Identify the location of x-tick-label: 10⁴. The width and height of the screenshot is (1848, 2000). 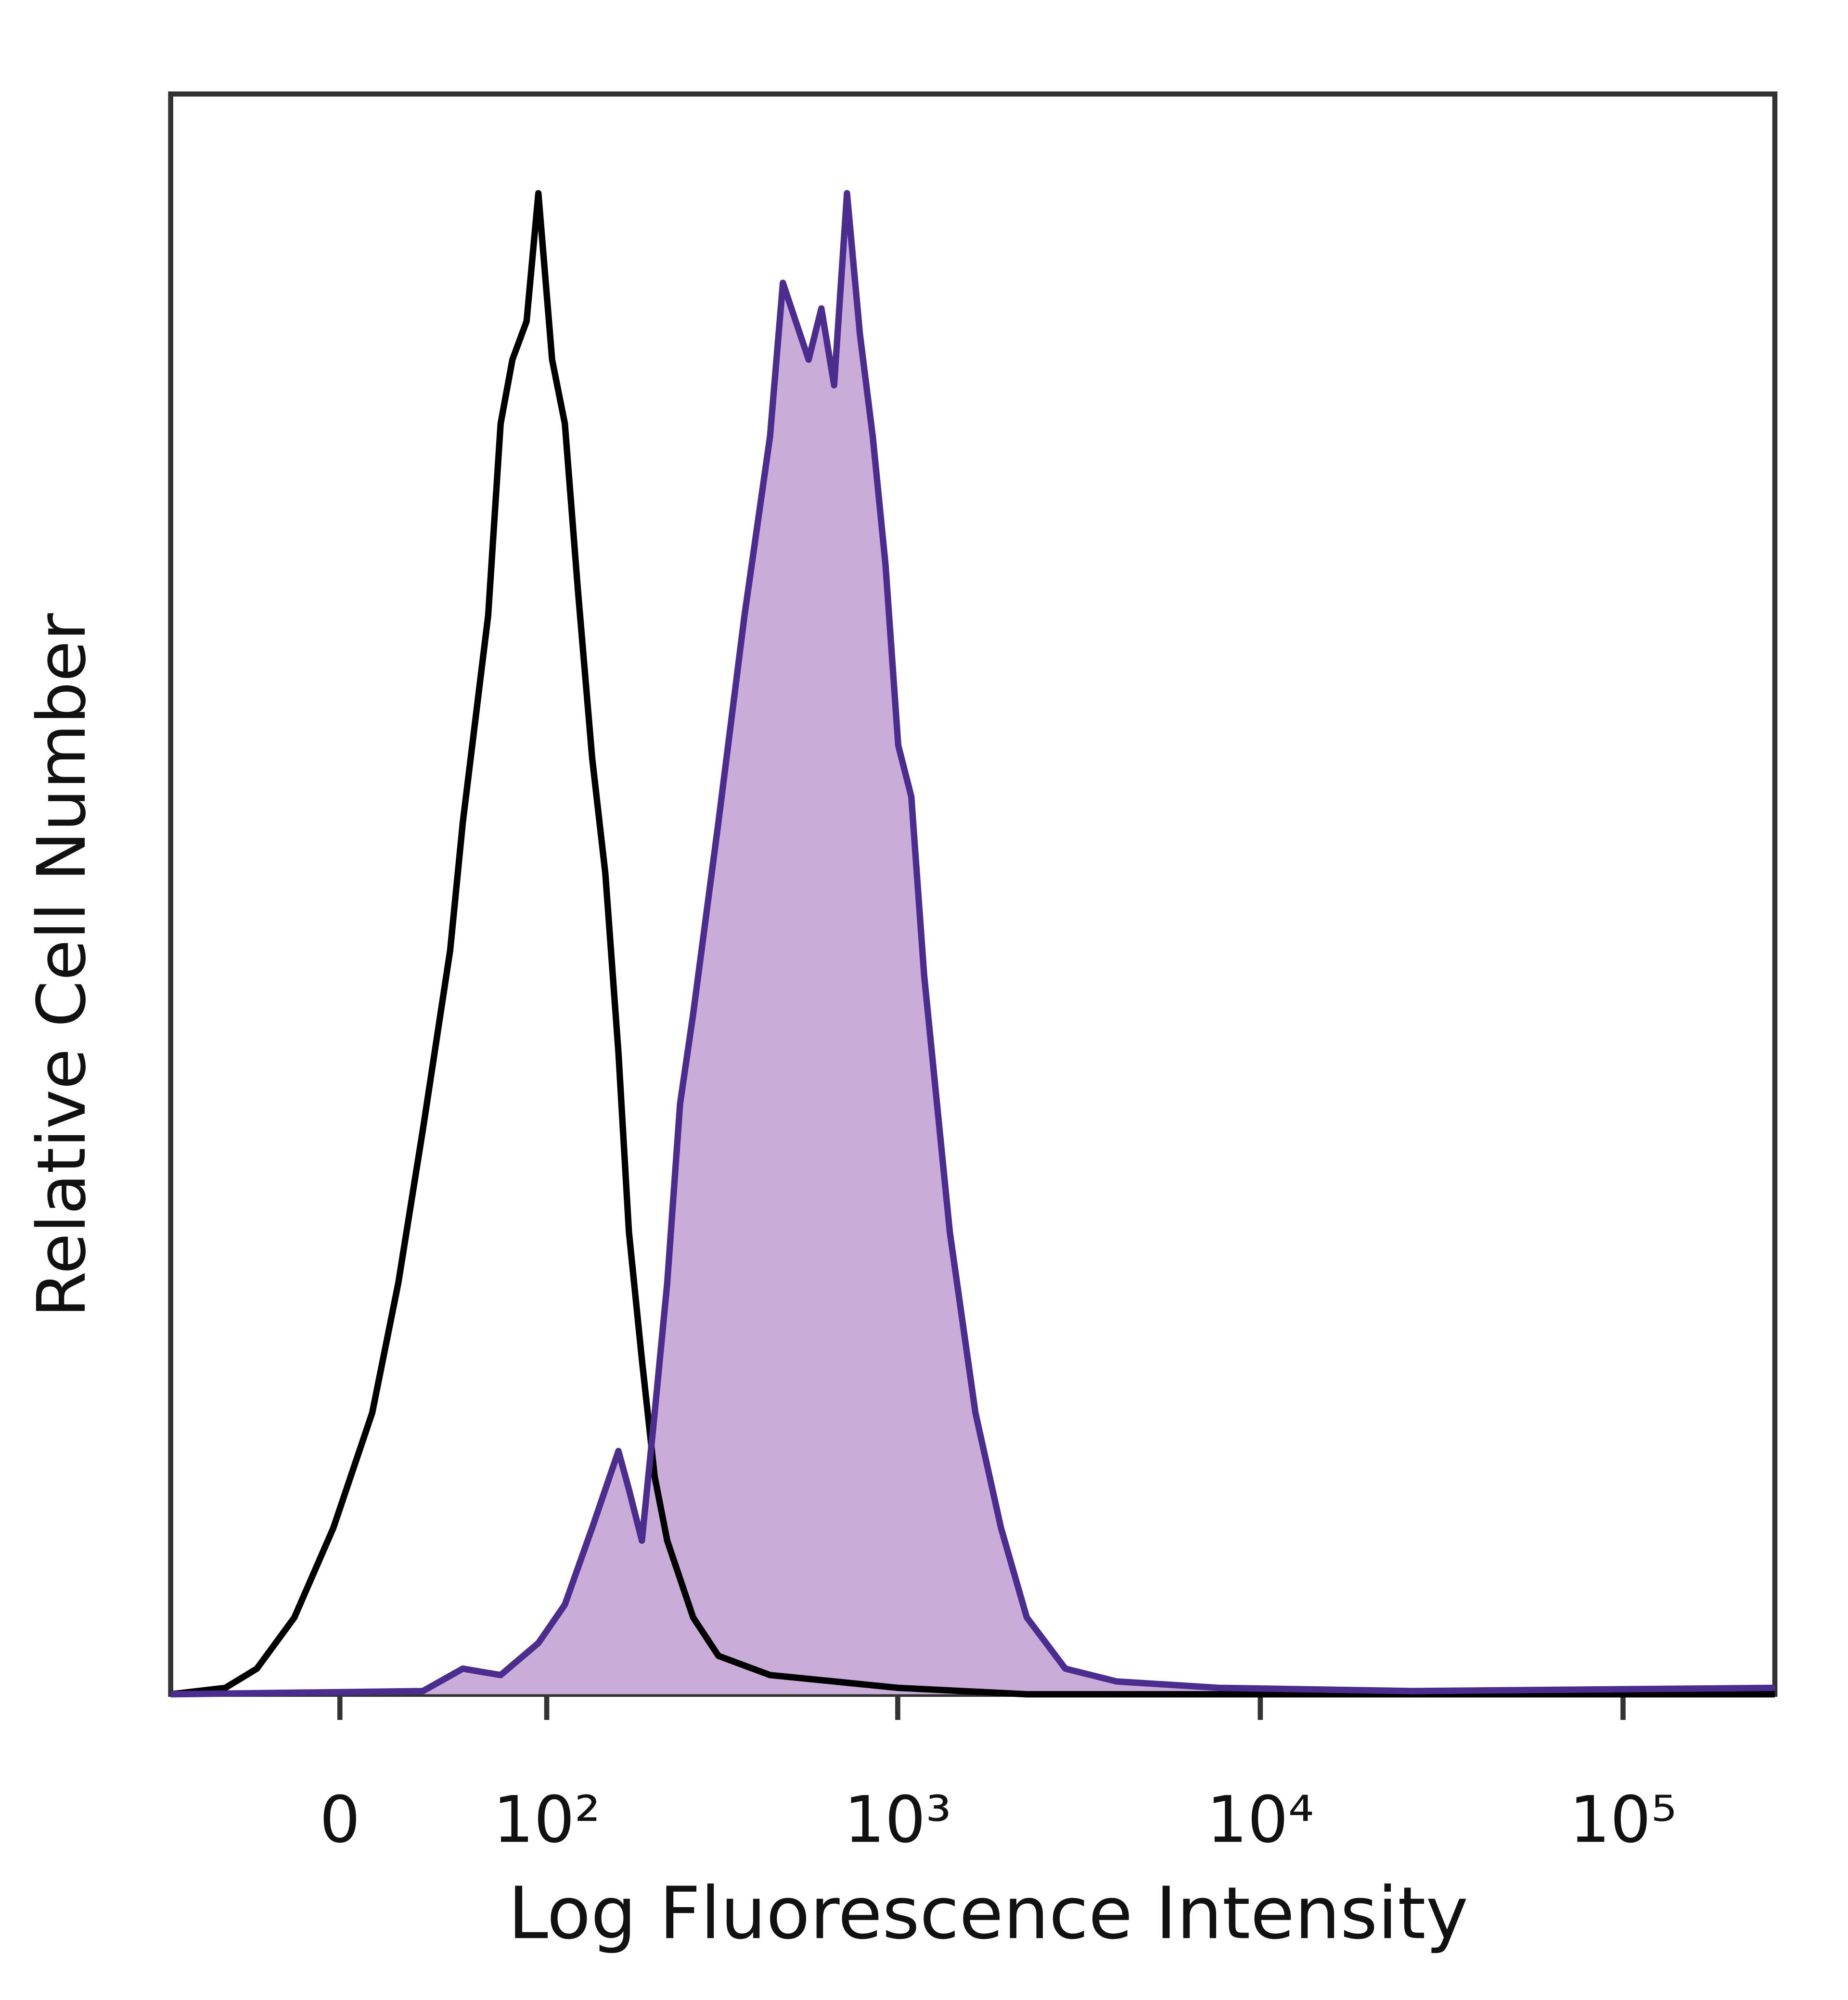
(1260, 1819).